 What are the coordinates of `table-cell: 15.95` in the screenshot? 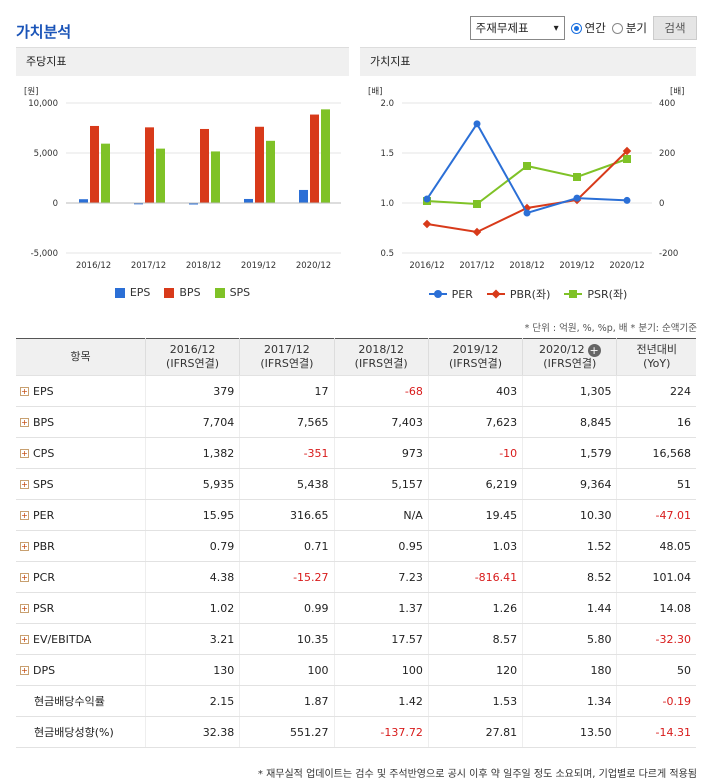 It's located at (192, 515).